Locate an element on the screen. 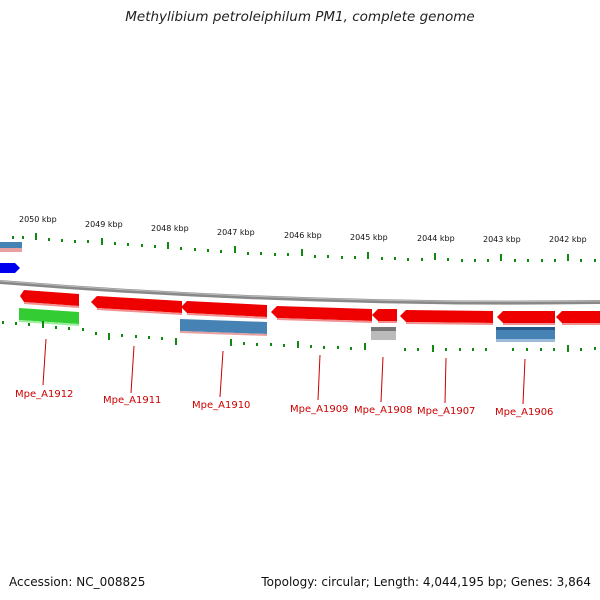 This screenshot has width=600, height=600. ruler-label: 2048 kbp is located at coordinates (170, 228).